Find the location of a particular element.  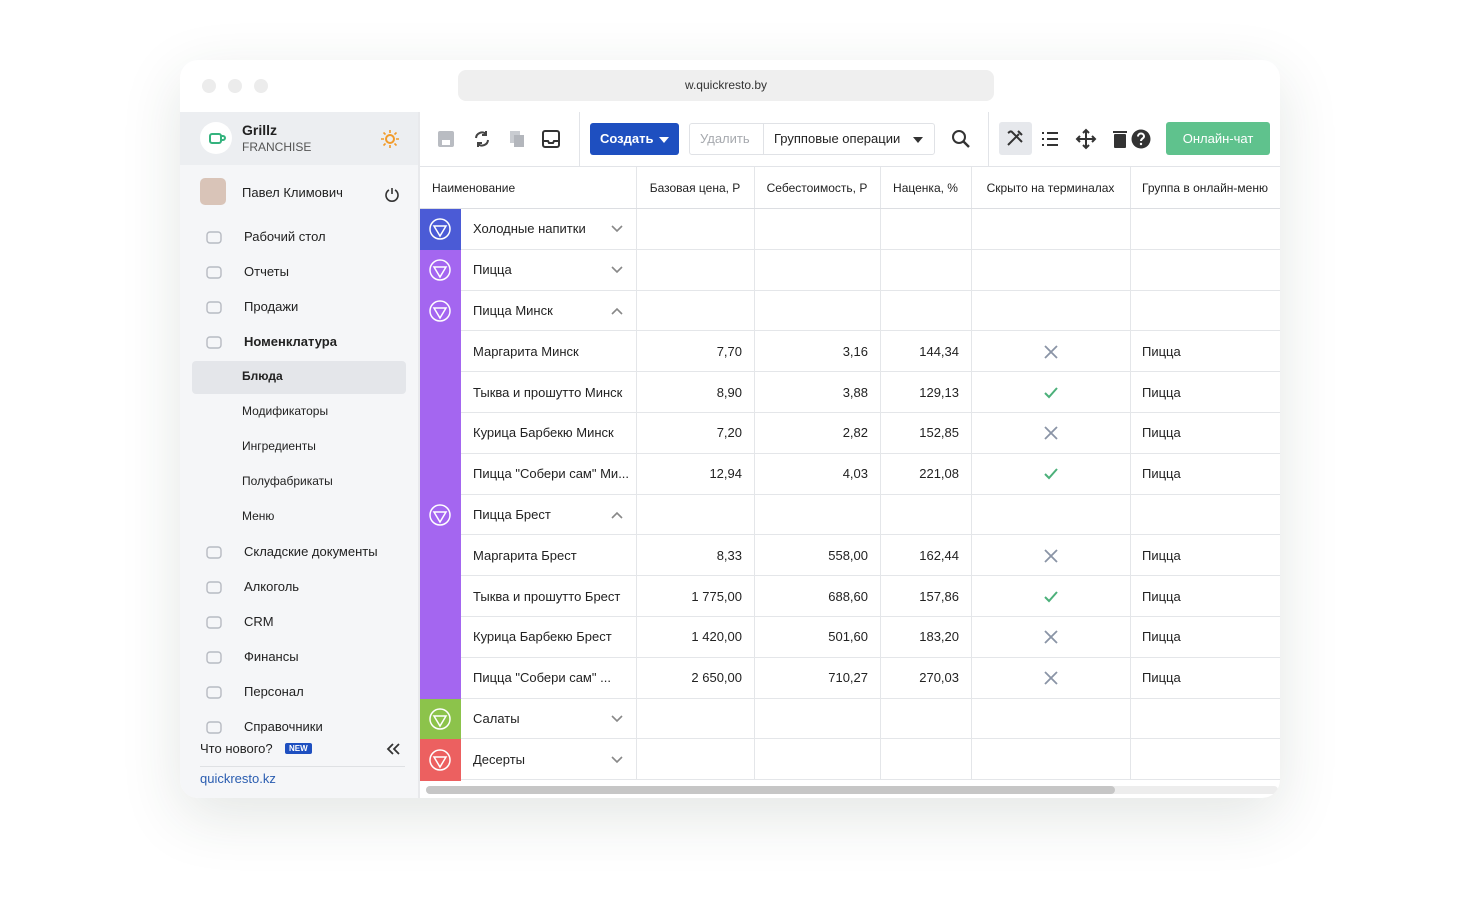

whats-new: Что нового? is located at coordinates (236, 748).